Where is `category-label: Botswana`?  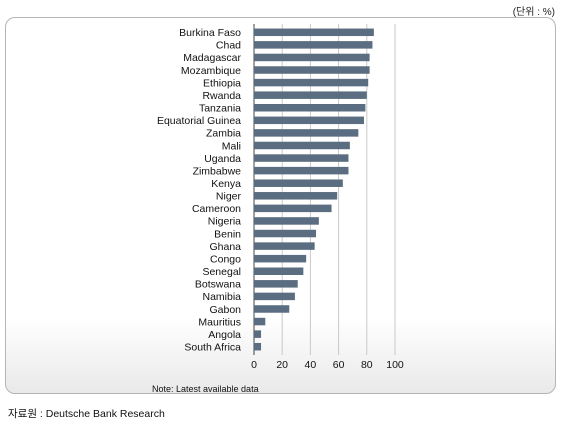 category-label: Botswana is located at coordinates (218, 285).